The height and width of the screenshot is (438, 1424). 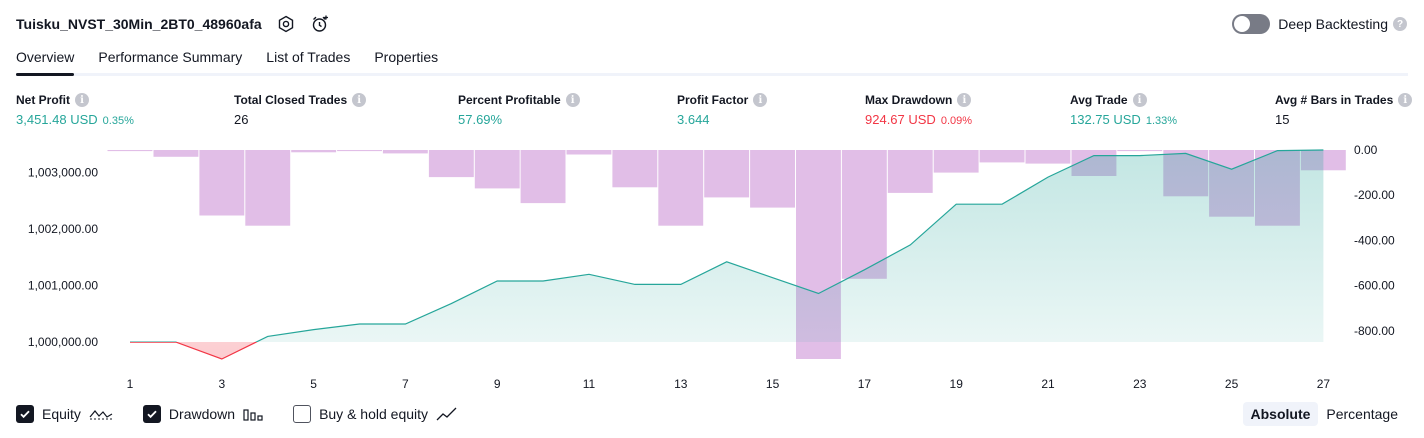 What do you see at coordinates (308, 57) in the screenshot?
I see `tab-list-of-trades: List of Trades` at bounding box center [308, 57].